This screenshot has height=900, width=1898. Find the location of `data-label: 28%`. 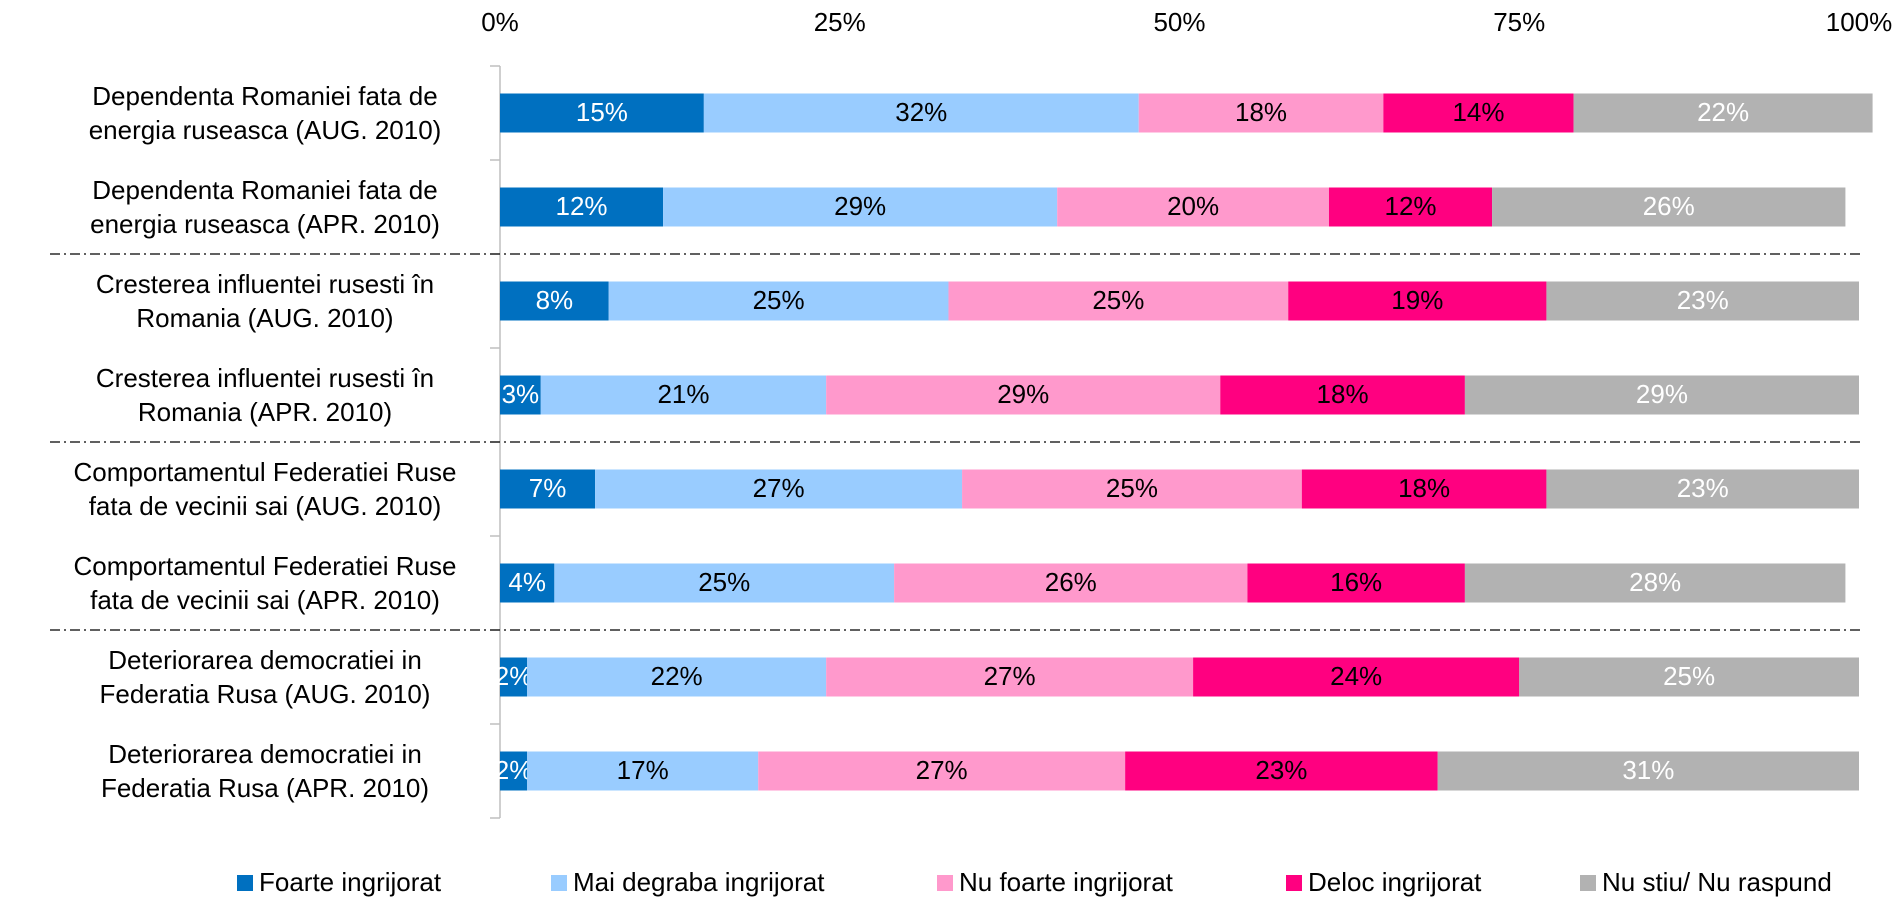

data-label: 28% is located at coordinates (1655, 582).